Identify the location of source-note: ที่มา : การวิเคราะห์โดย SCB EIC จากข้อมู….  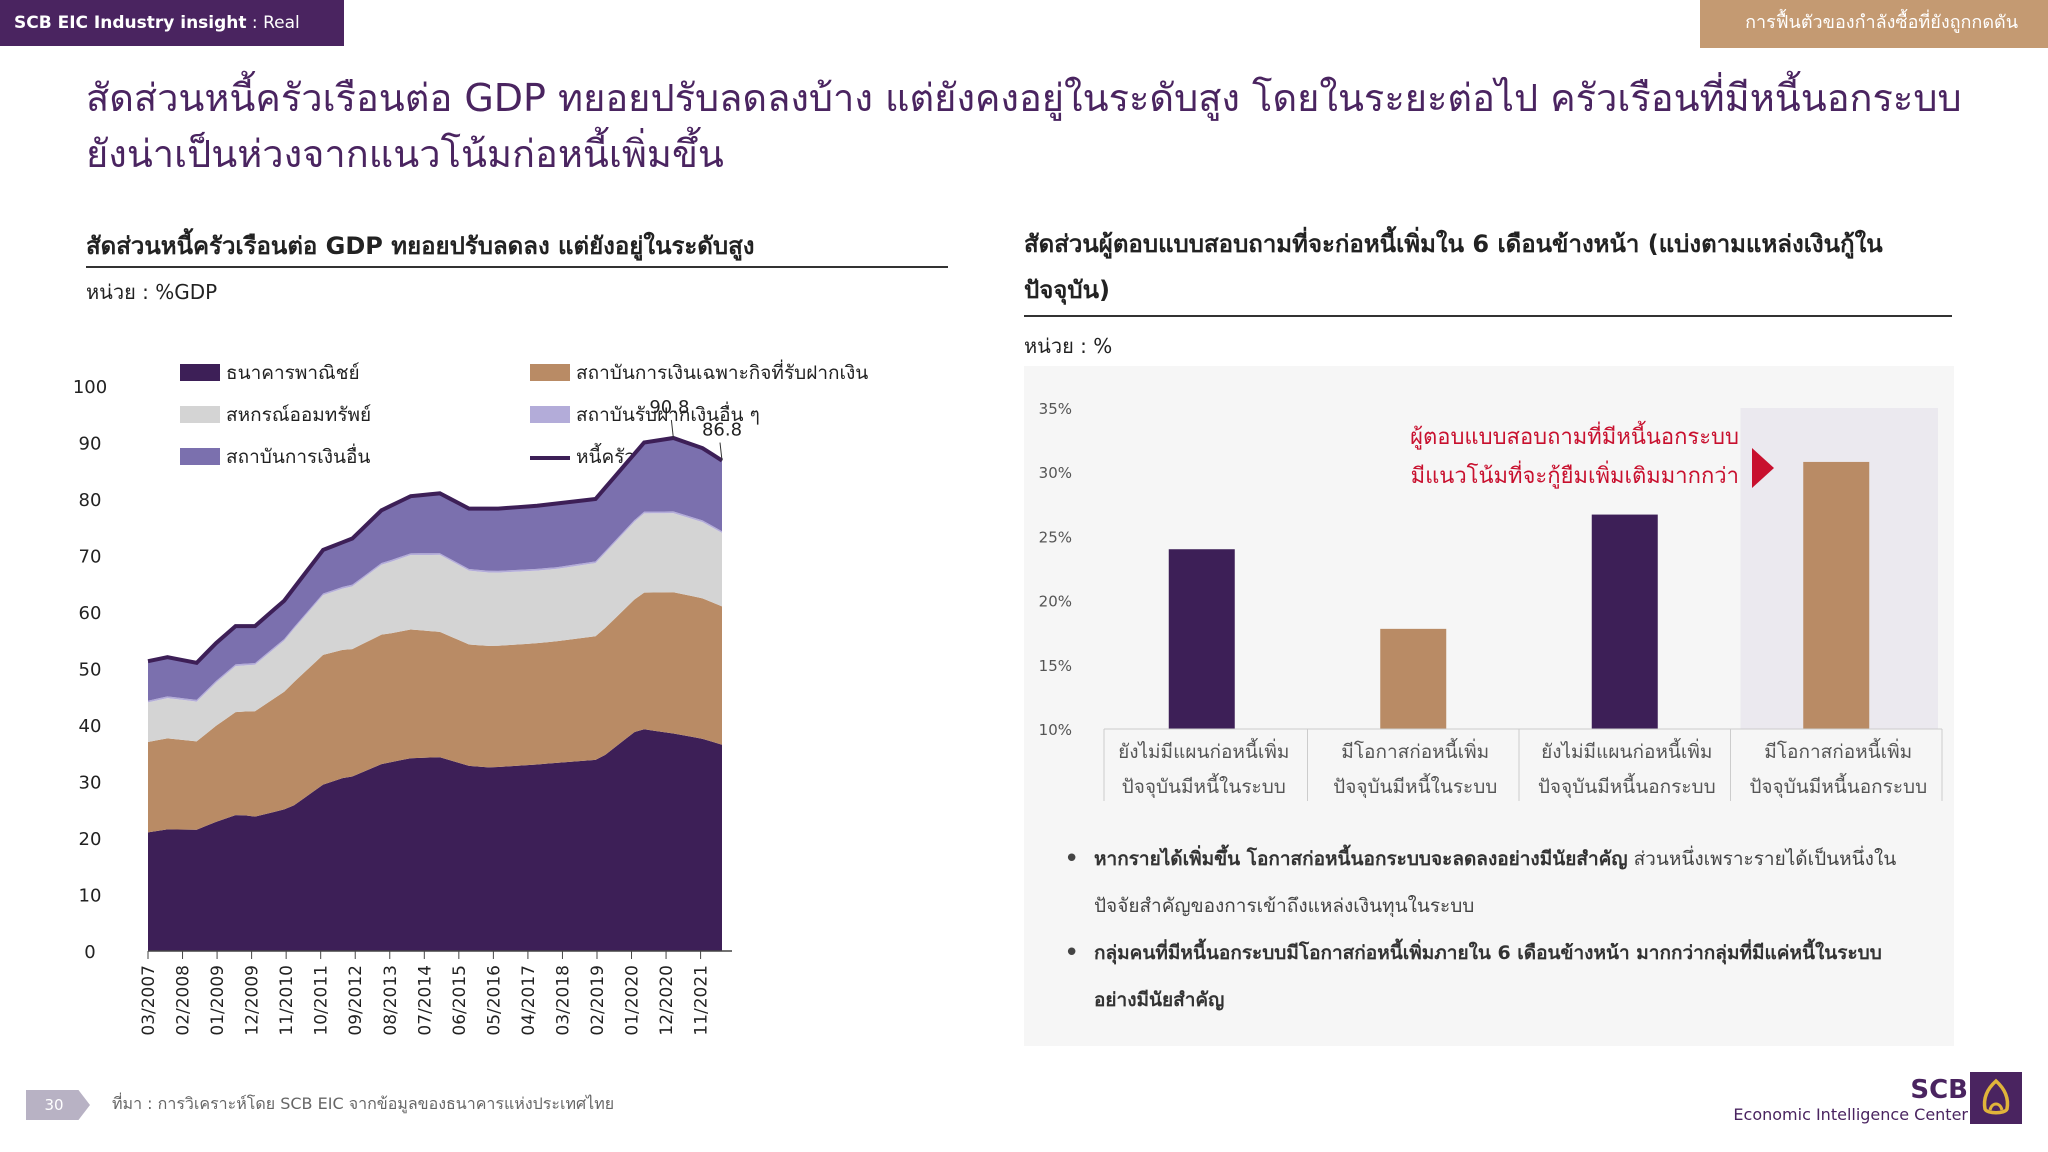
(363, 1103).